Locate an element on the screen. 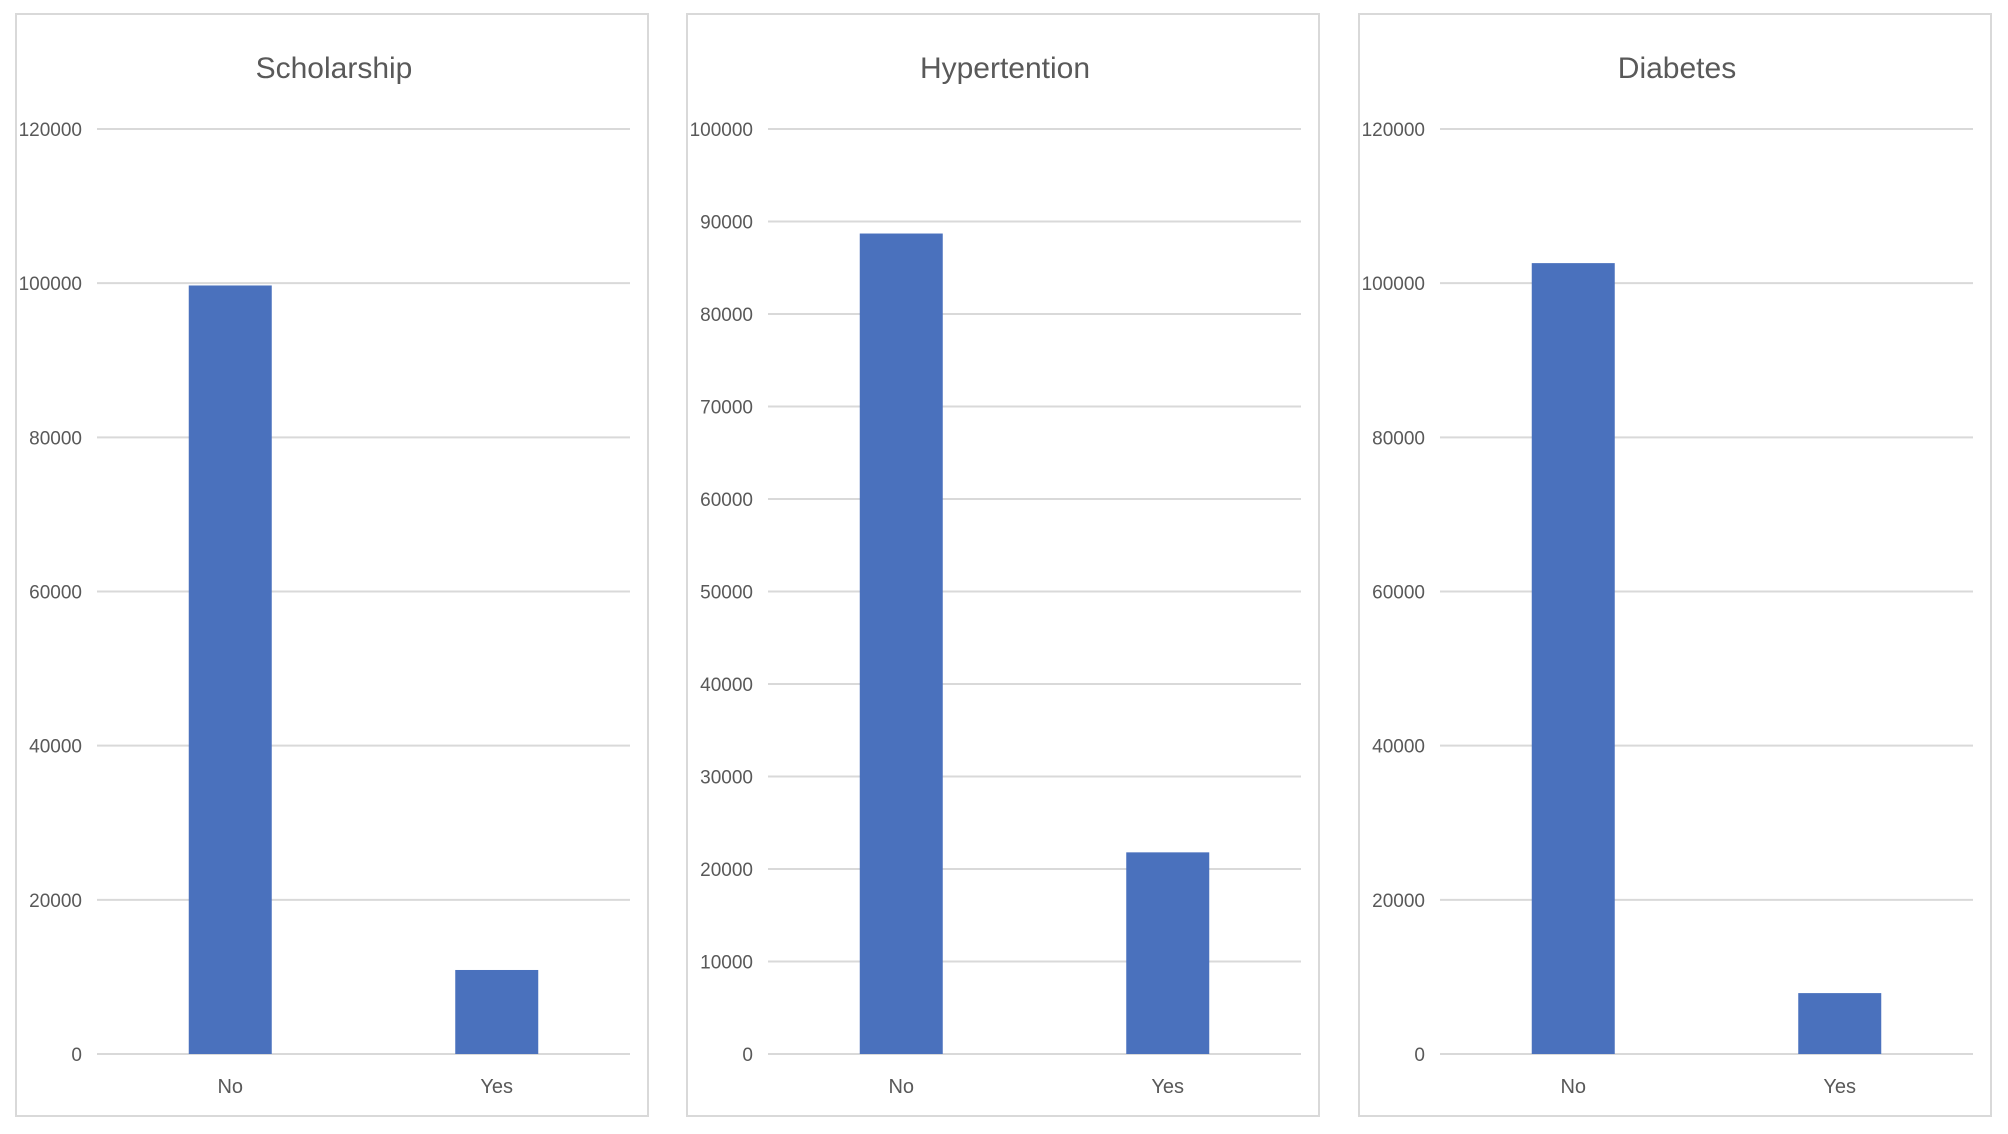 This screenshot has height=1134, width=2008. y-tick-label: 50000 is located at coordinates (726, 593).